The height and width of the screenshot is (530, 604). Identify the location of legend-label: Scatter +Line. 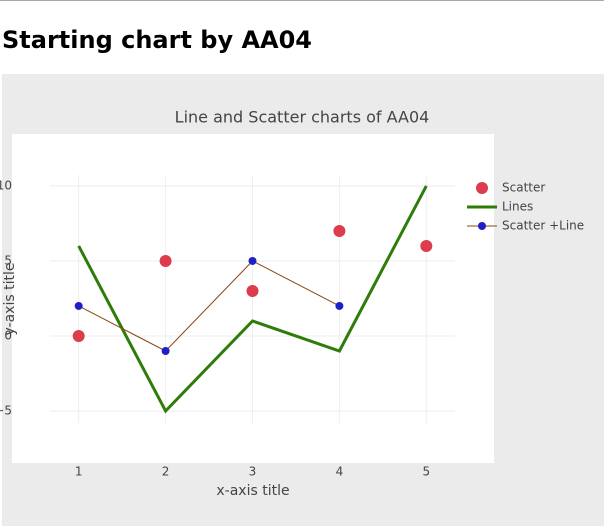
(543, 226).